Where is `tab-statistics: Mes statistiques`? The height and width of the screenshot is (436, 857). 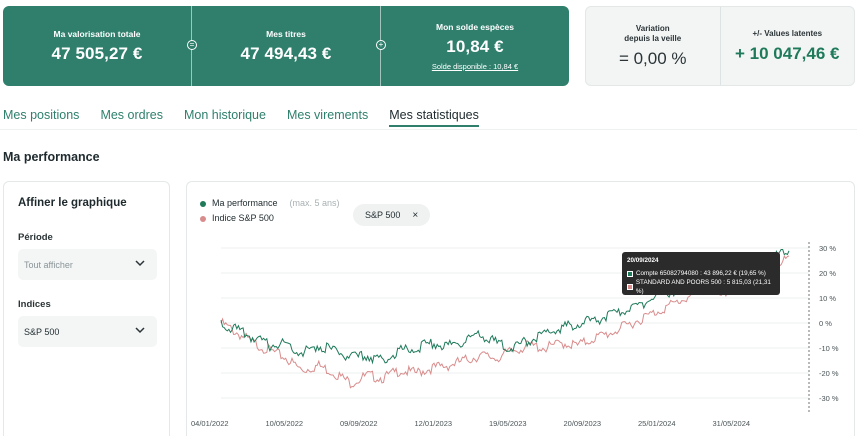
tab-statistics: Mes statistiques is located at coordinates (434, 117).